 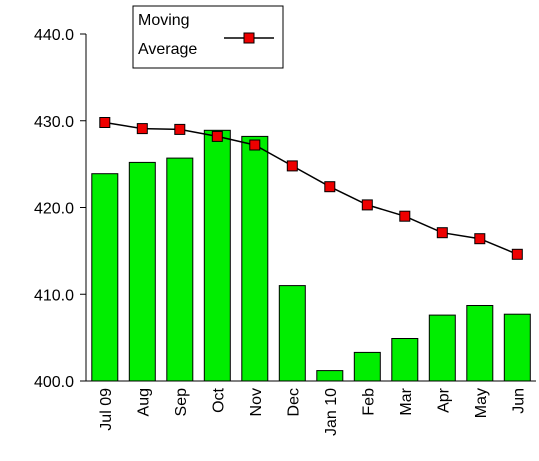 I want to click on legend: Moving Average, so click(x=208, y=37).